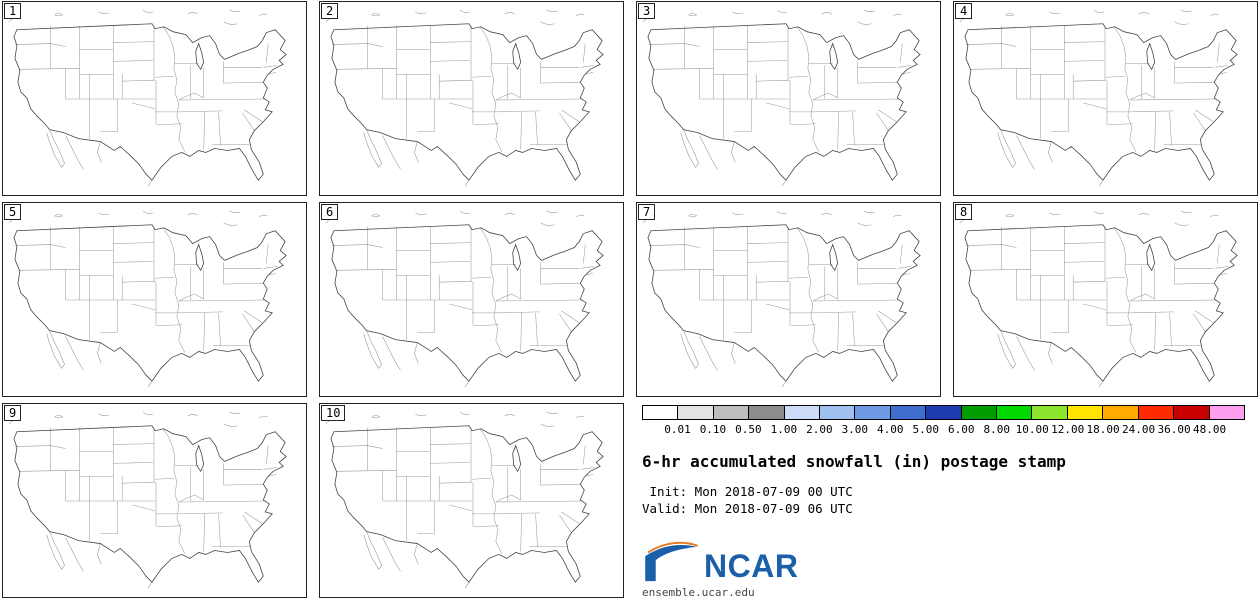 Image resolution: width=1260 pixels, height=599 pixels. I want to click on map-panel: 7, so click(788, 299).